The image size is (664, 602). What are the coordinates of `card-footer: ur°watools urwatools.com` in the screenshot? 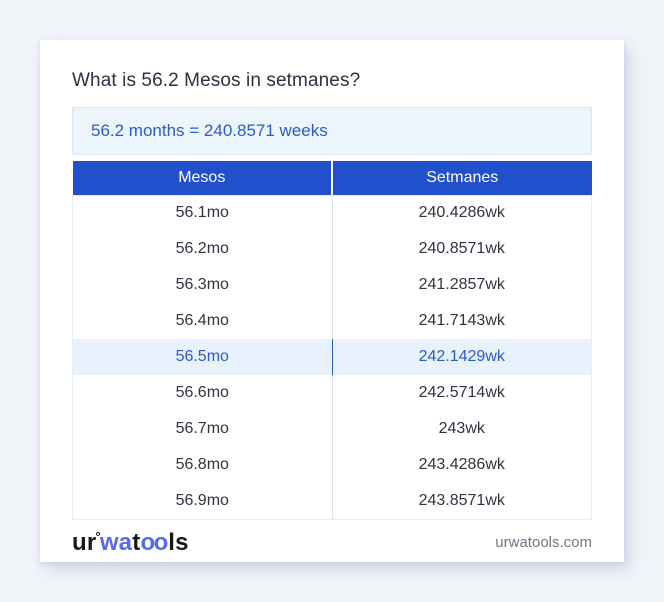 It's located at (332, 542).